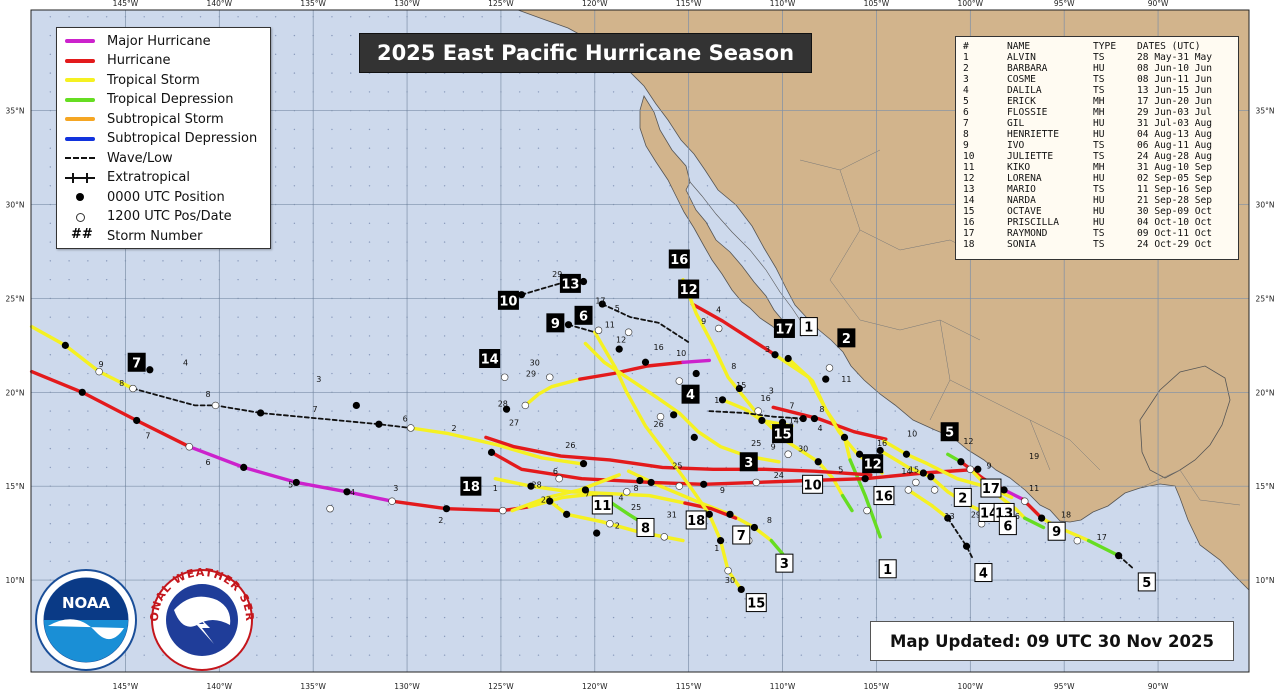  Describe the element at coordinates (741, 536) in the screenshot. I see `storm-label-text: 7` at that location.